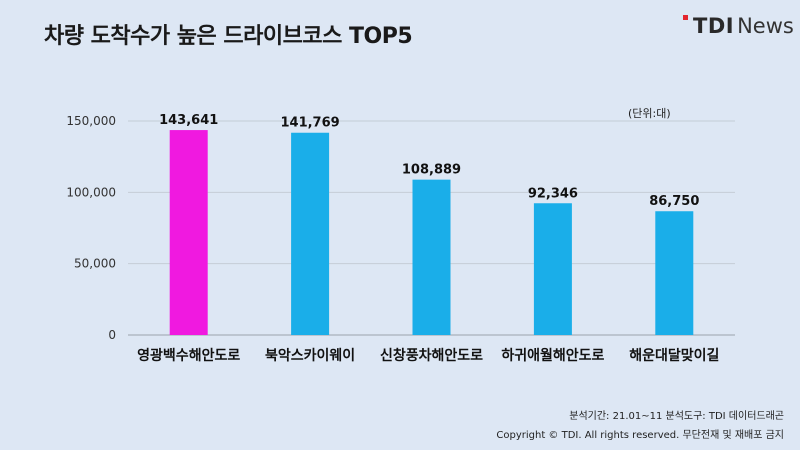  Describe the element at coordinates (688, 26) in the screenshot. I see `logo-mark-icon` at that location.